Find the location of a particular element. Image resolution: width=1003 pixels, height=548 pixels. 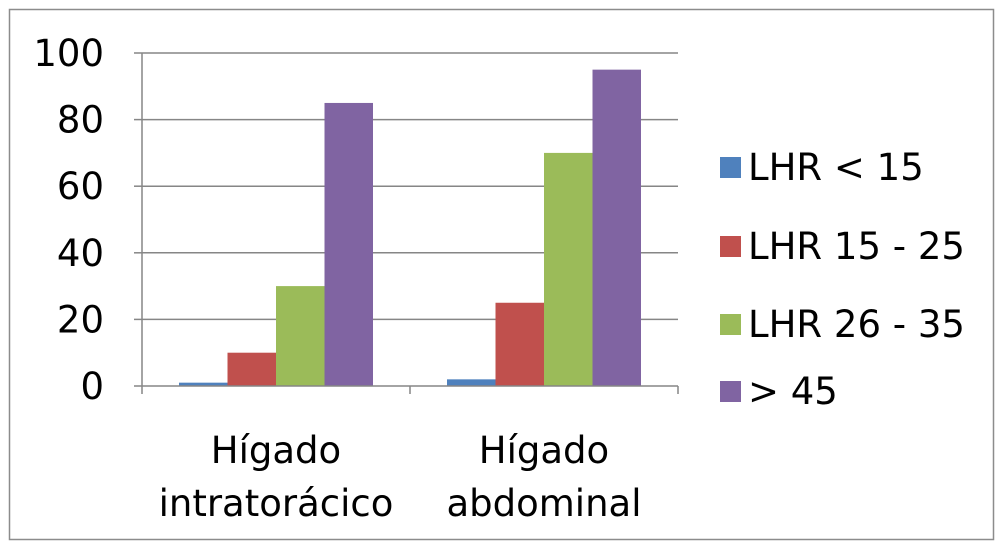

y-tick-label: 20 is located at coordinates (80, 319).